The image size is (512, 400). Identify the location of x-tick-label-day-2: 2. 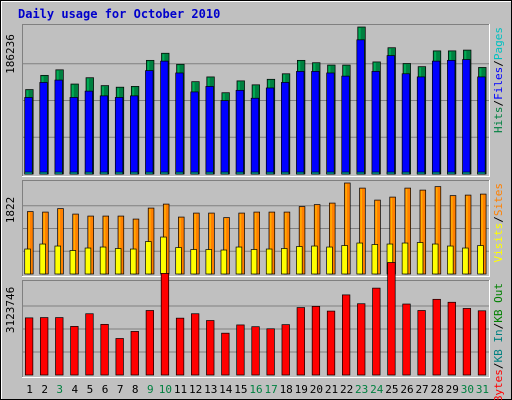
(44, 389).